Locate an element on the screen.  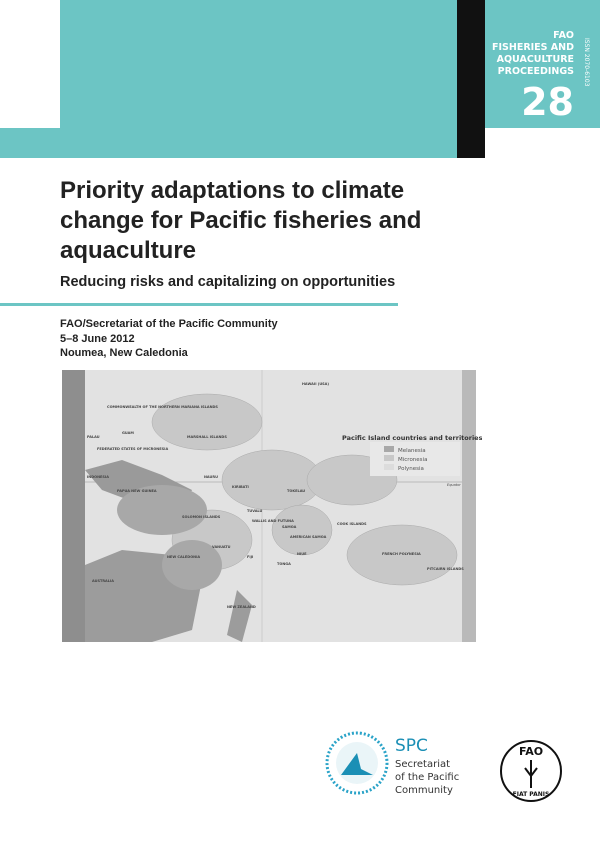
issue-number: 28 is located at coordinates (547, 102).